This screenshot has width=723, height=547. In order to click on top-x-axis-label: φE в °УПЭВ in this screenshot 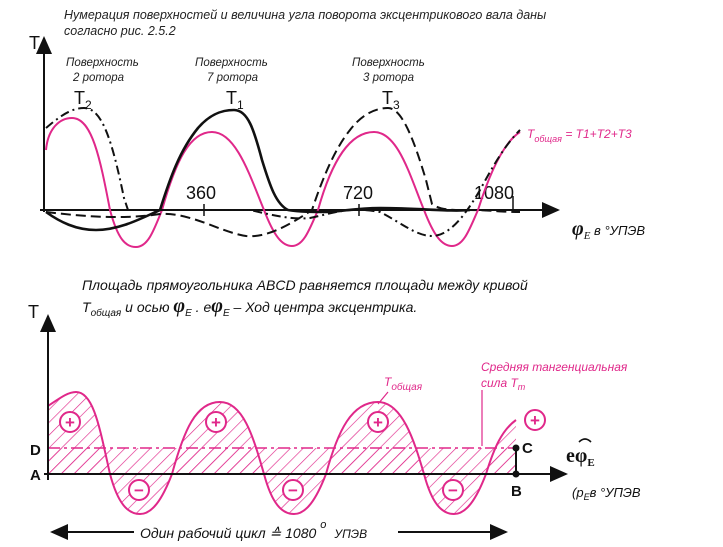, I will do `click(608, 230)`.